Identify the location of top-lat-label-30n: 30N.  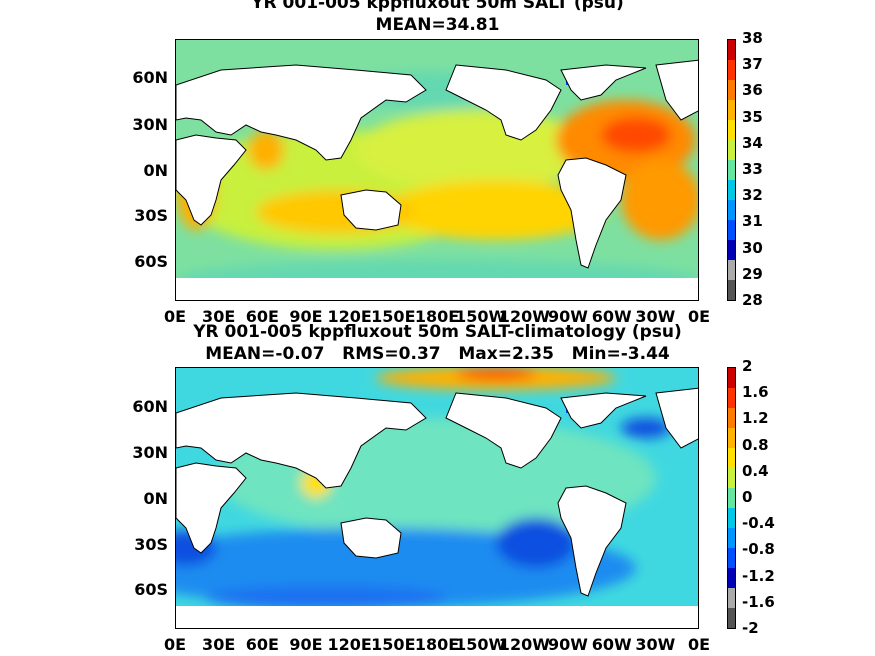
(150, 124).